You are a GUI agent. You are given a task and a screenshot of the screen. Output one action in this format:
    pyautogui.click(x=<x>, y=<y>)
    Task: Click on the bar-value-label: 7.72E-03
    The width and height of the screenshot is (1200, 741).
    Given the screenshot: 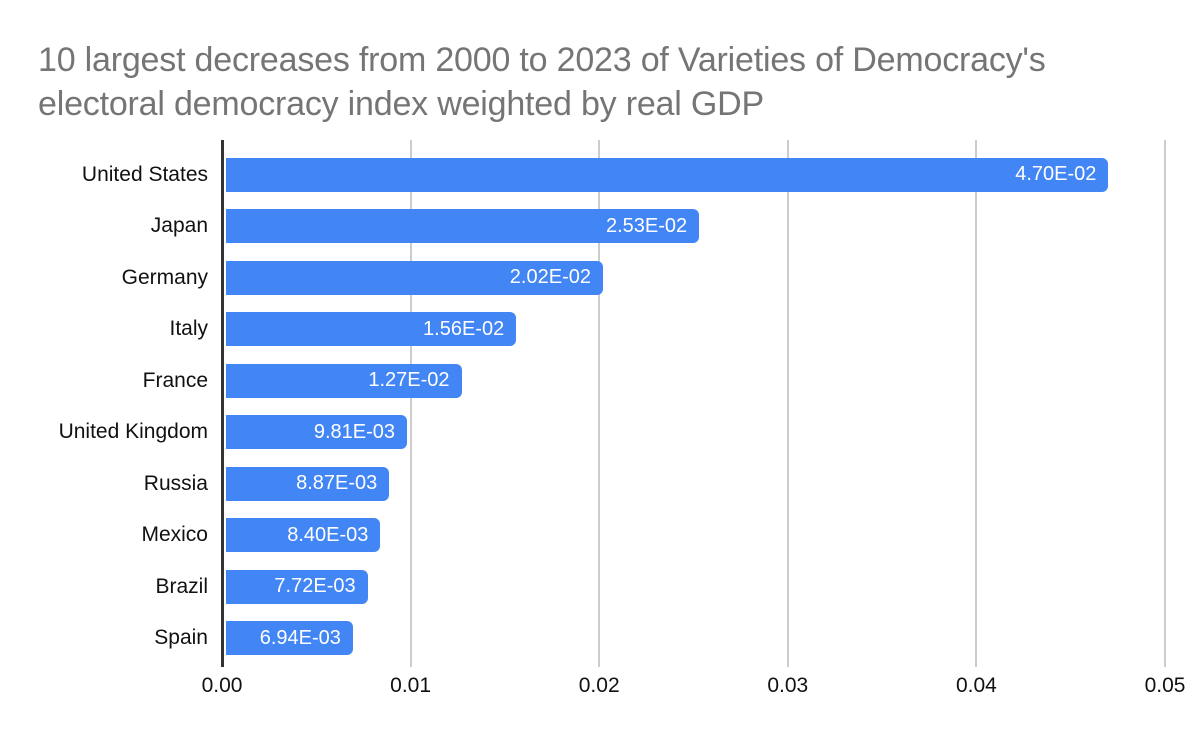 What is the action you would take?
    pyautogui.click(x=315, y=586)
    